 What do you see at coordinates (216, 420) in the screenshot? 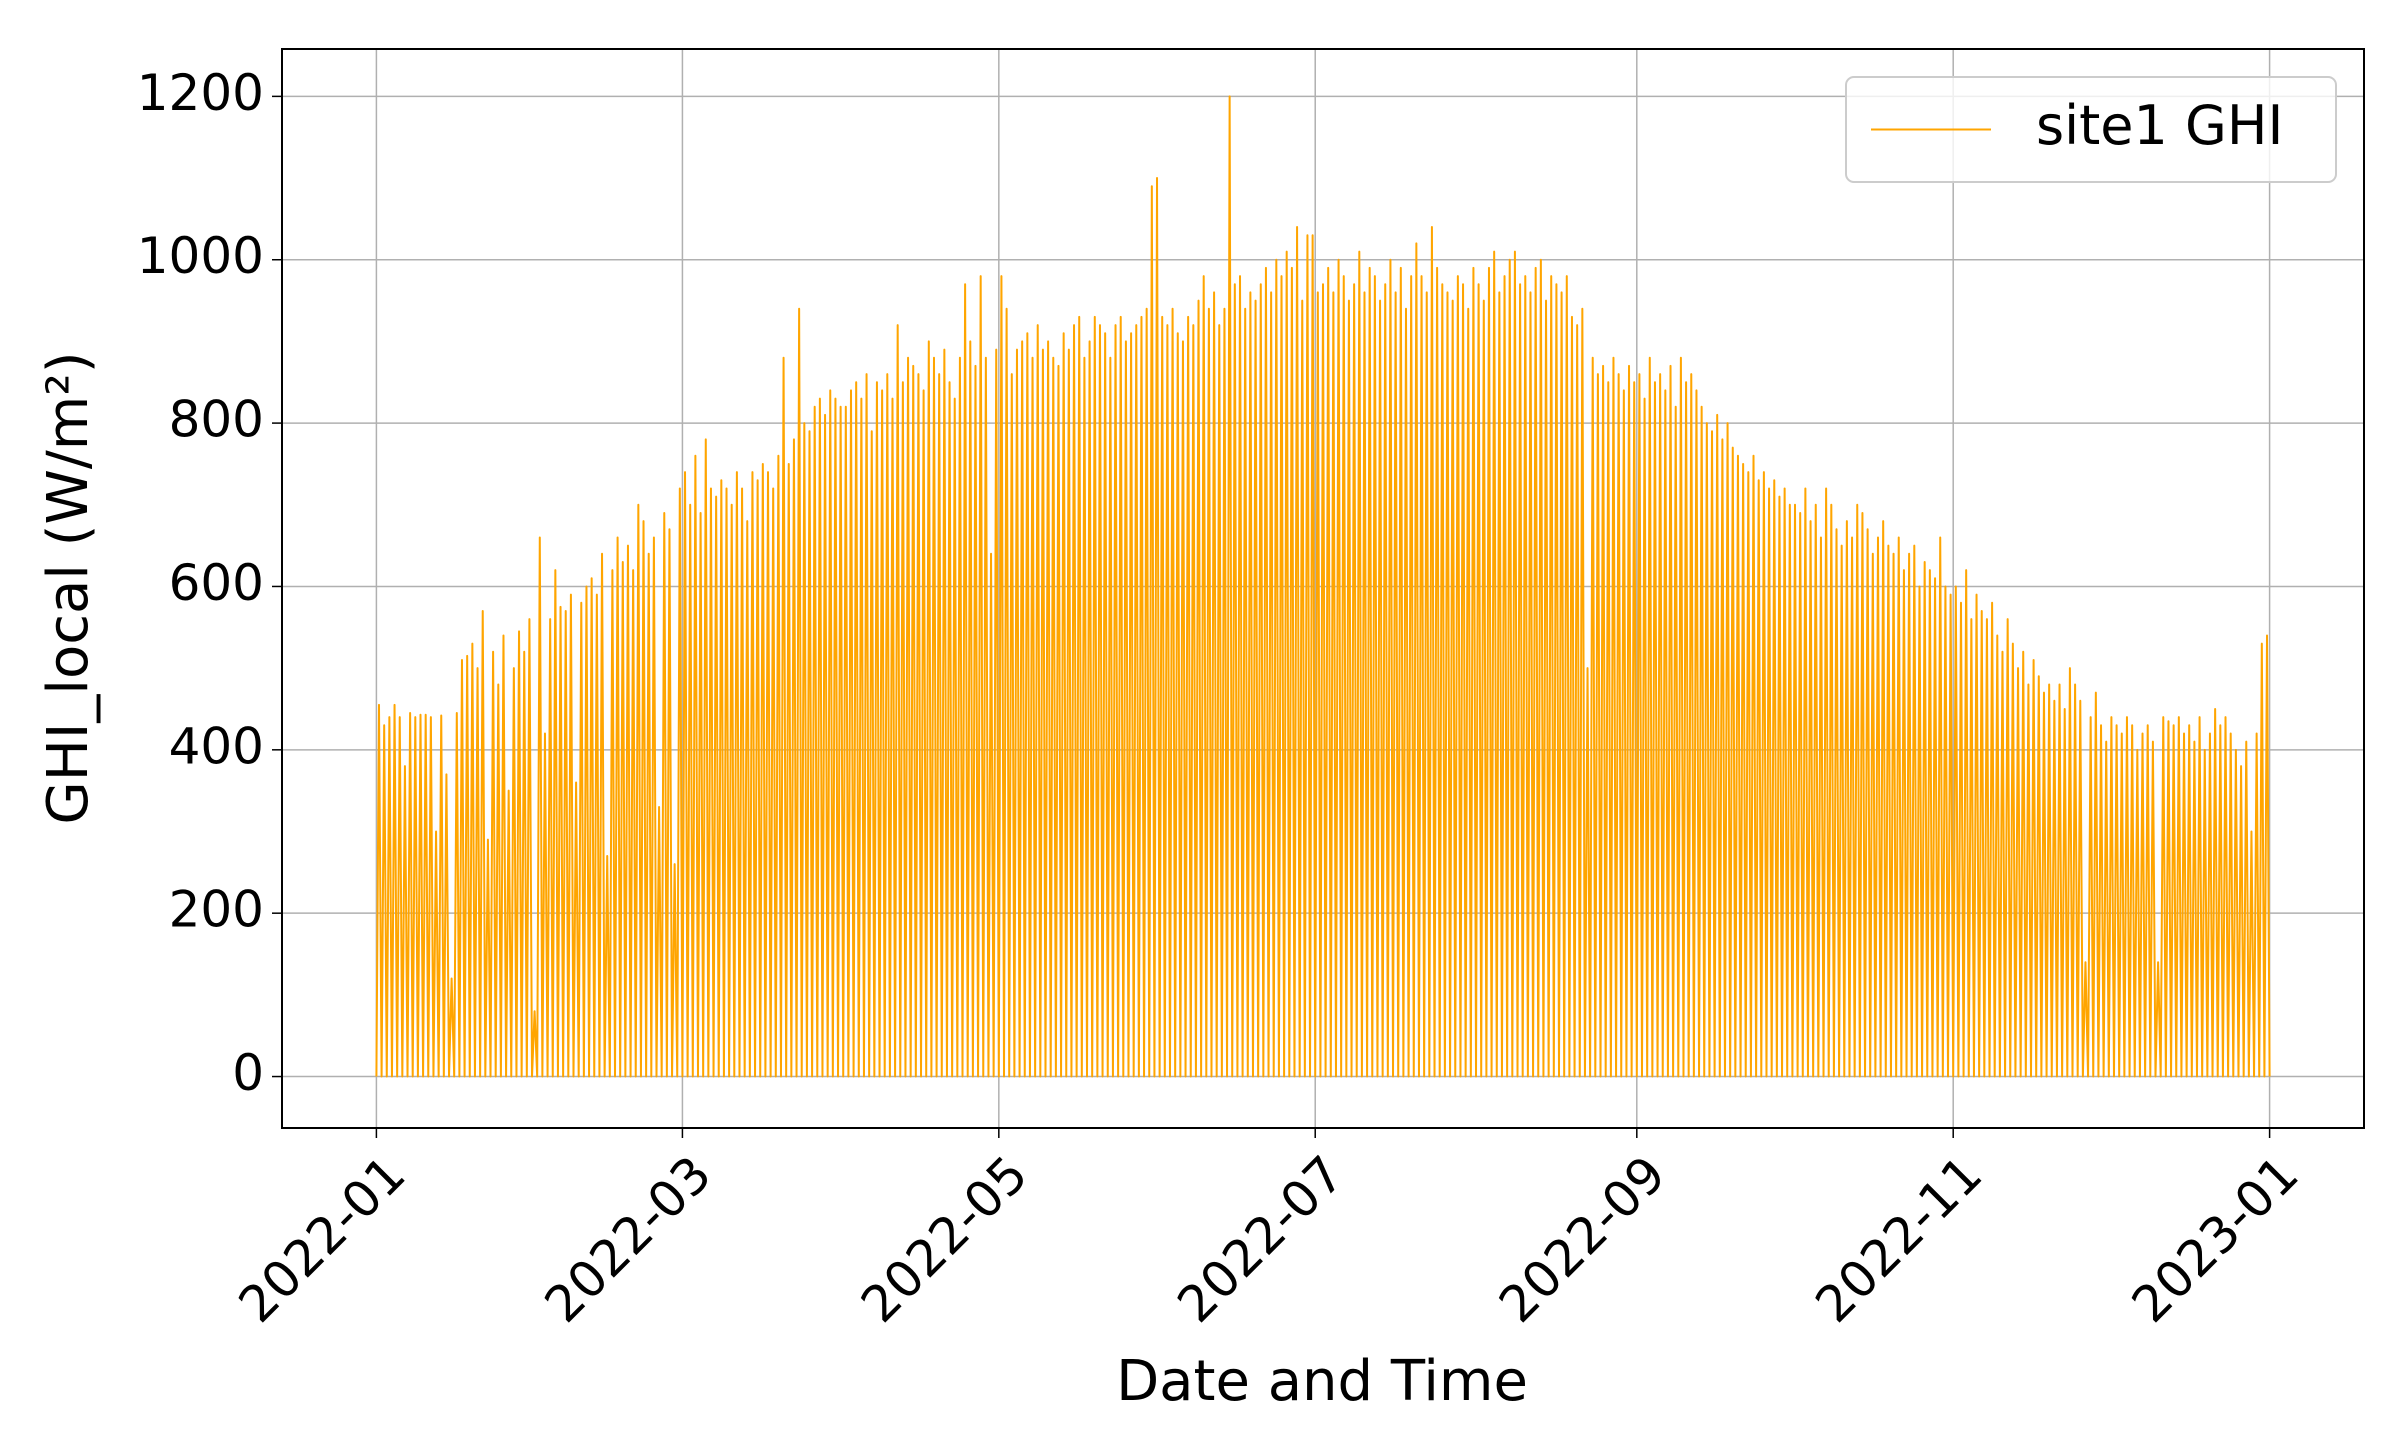
I see `y-tick-label: 800` at bounding box center [216, 420].